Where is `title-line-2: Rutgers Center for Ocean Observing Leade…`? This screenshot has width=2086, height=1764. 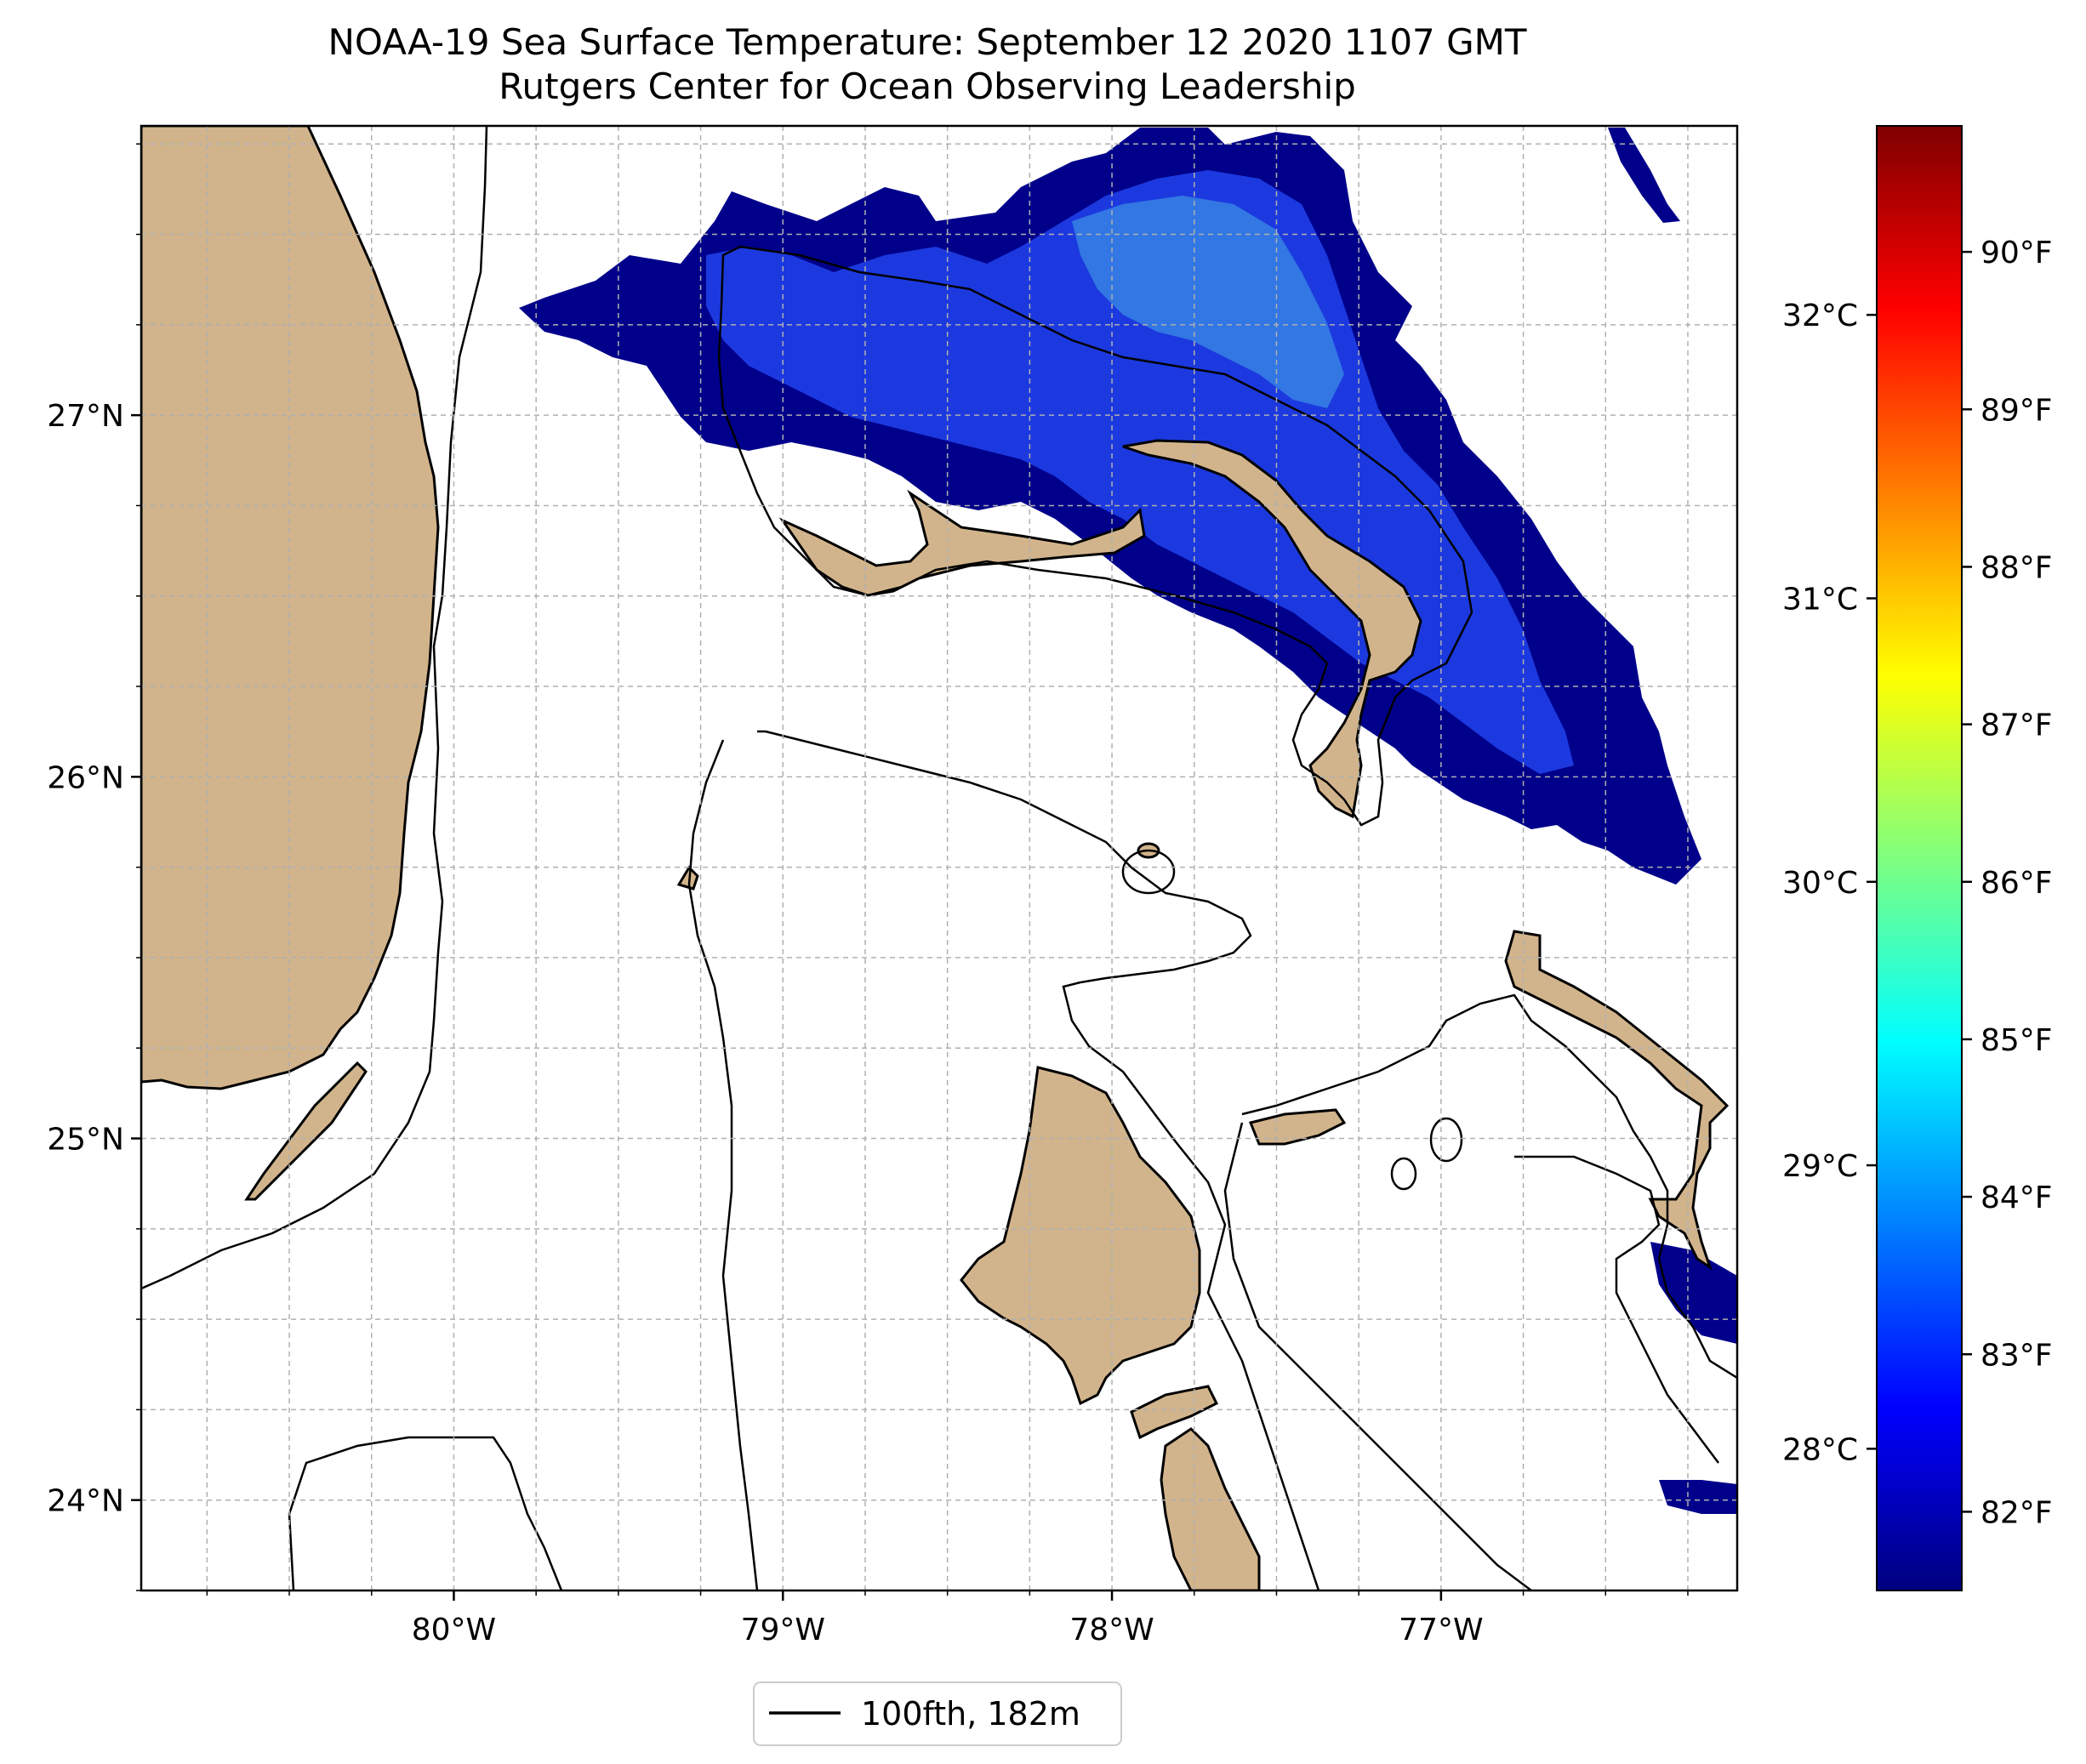
title-line-2: Rutgers Center for Ocean Observing Leade… is located at coordinates (927, 86).